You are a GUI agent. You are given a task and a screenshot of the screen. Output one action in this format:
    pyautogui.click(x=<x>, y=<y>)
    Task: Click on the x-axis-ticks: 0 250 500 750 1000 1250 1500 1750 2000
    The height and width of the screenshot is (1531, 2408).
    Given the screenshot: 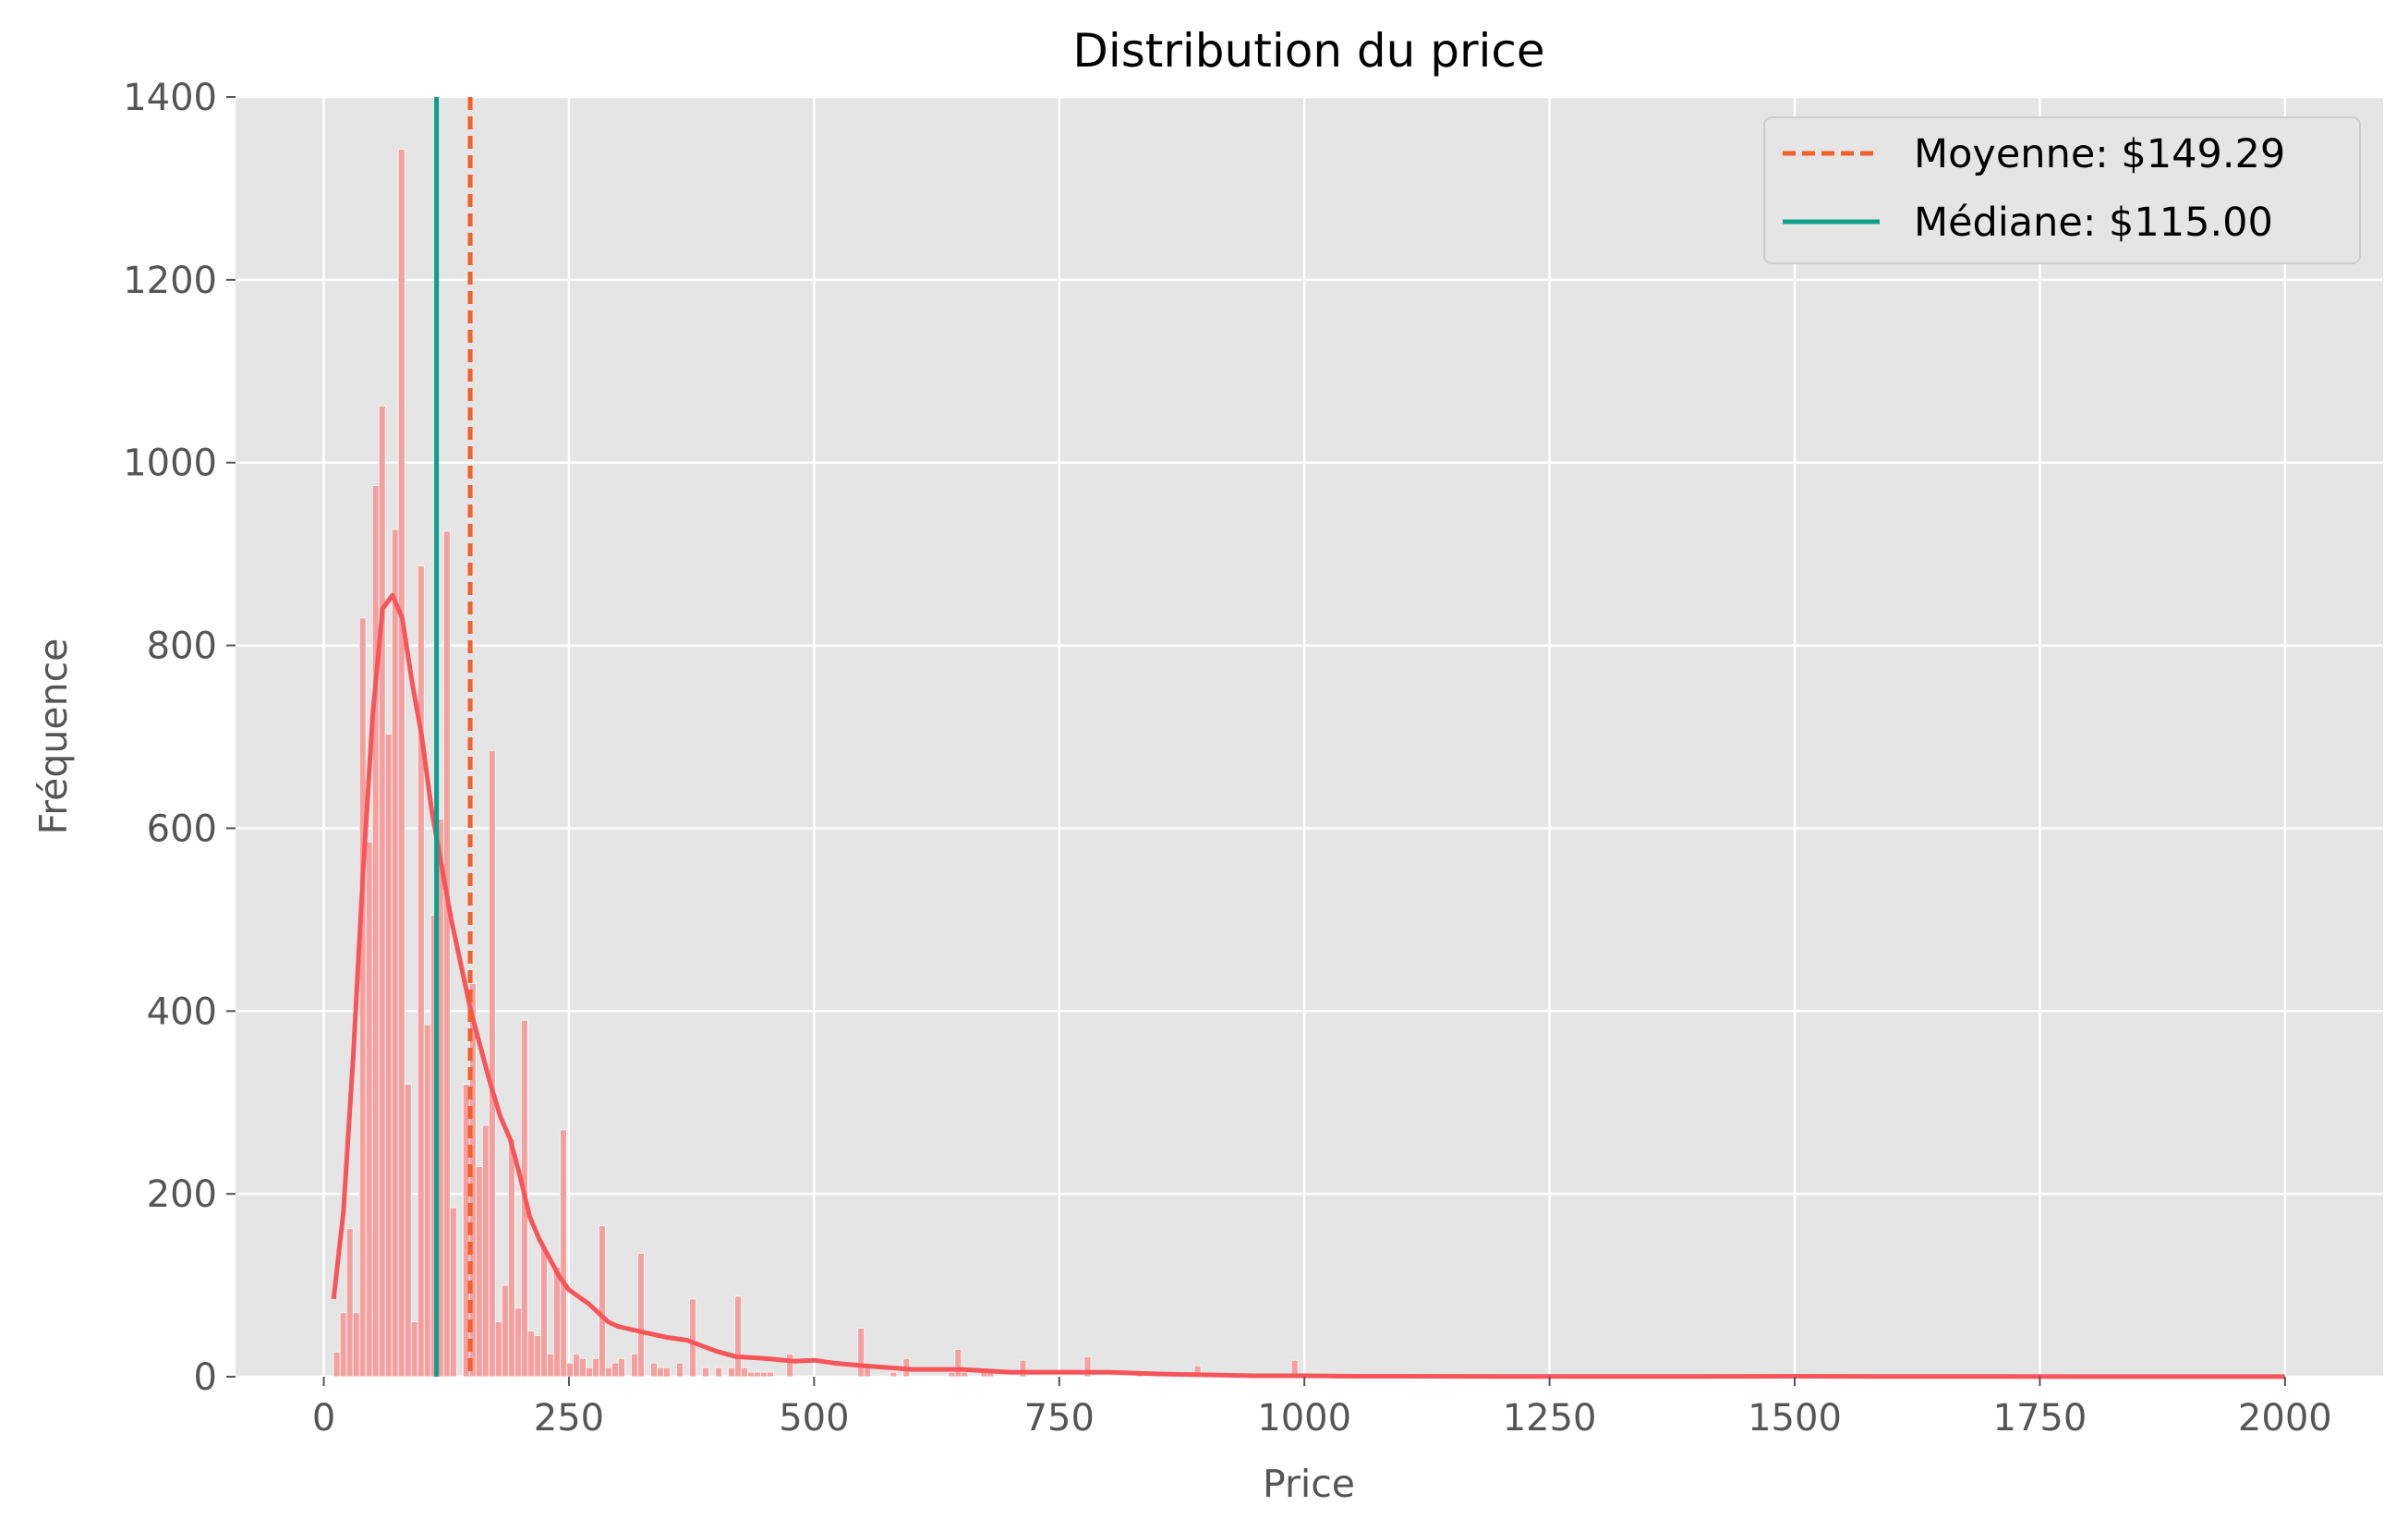 What is the action you would take?
    pyautogui.click(x=1322, y=1408)
    